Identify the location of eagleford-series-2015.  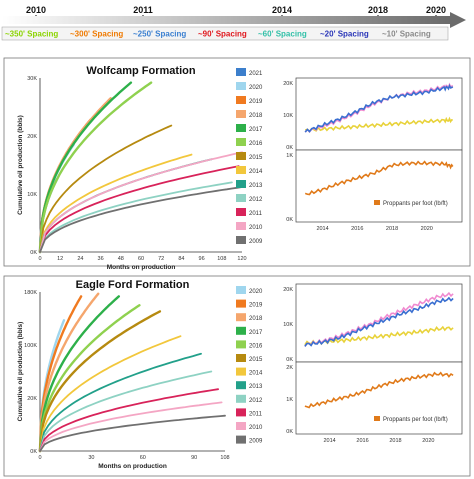
(100, 381).